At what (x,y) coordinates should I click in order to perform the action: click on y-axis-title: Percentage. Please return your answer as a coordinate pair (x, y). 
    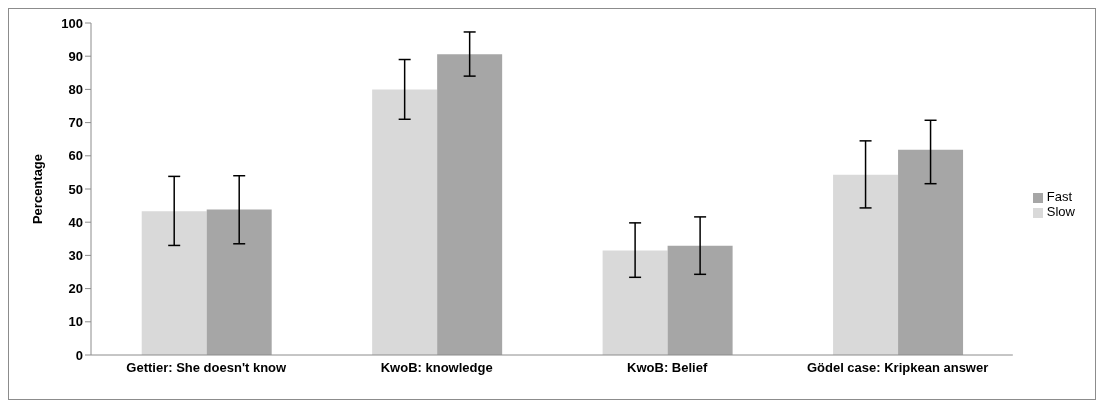
    Looking at the image, I should click on (37, 189).